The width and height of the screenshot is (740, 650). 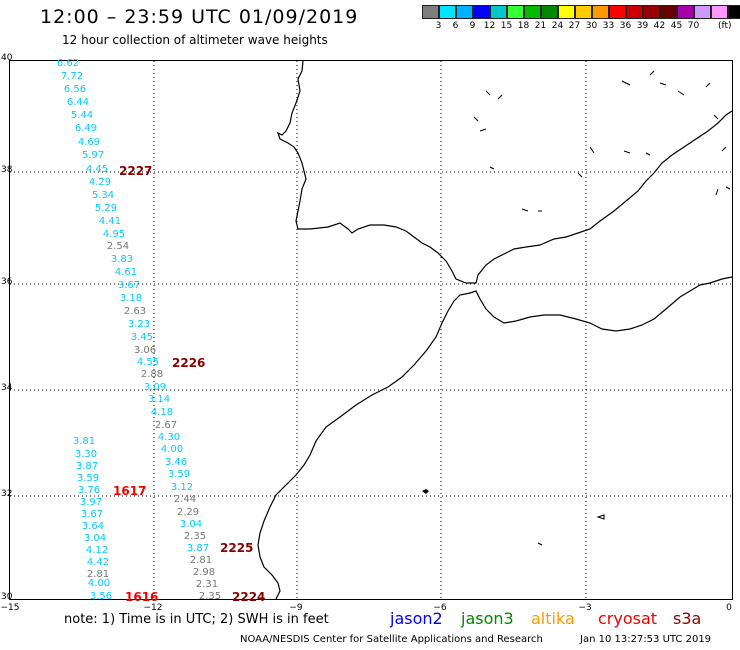 I want to click on wave-reading: 3.81, so click(x=84, y=441).